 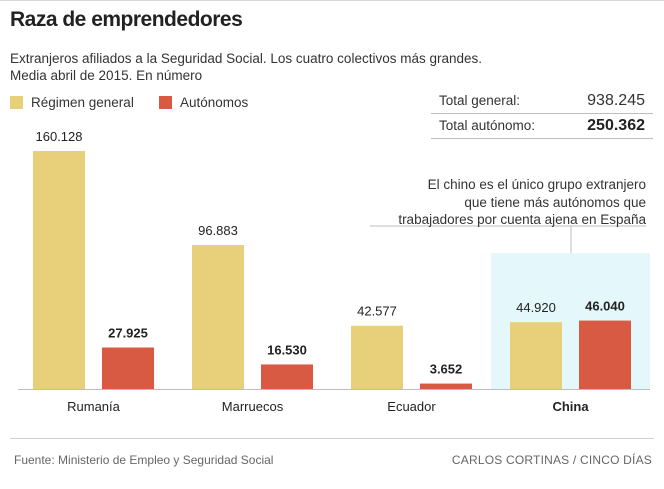 What do you see at coordinates (94, 406) in the screenshot?
I see `category-label-rumanía: Rumanía` at bounding box center [94, 406].